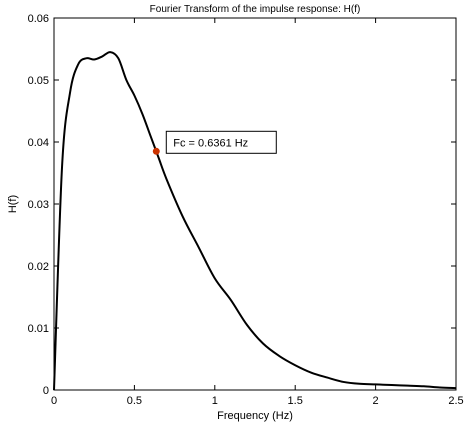 This screenshot has height=426, width=465. What do you see at coordinates (38, 329) in the screenshot?
I see `y-tick-label: 0.01` at bounding box center [38, 329].